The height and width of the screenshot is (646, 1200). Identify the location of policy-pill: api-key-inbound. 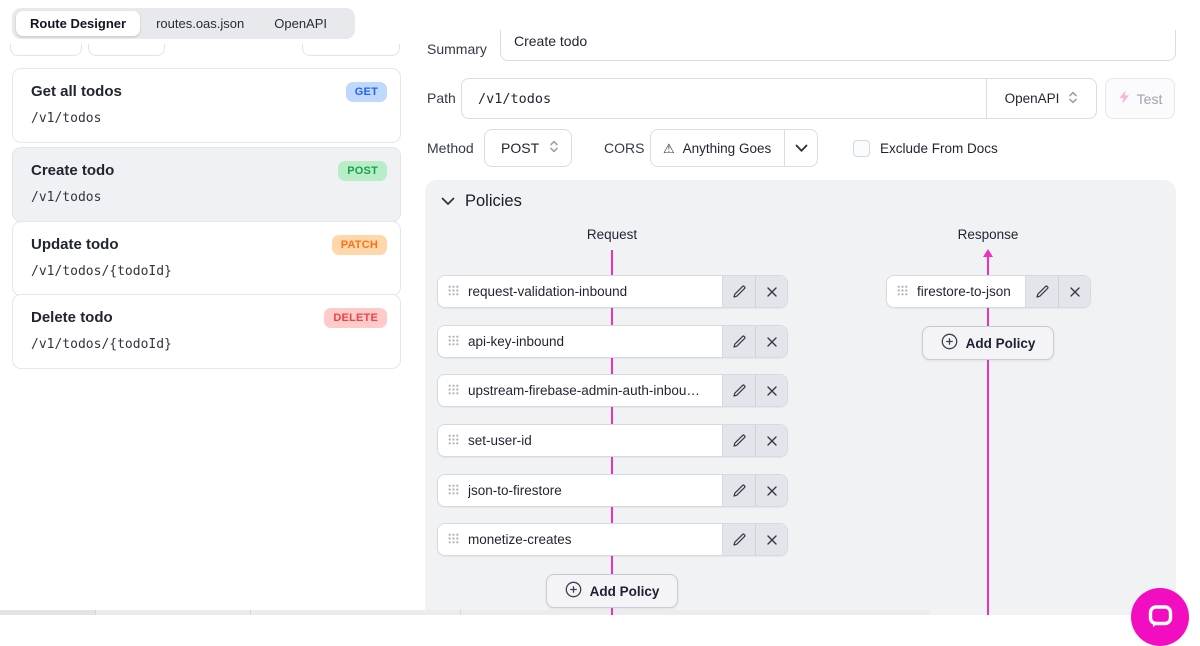
(612, 341).